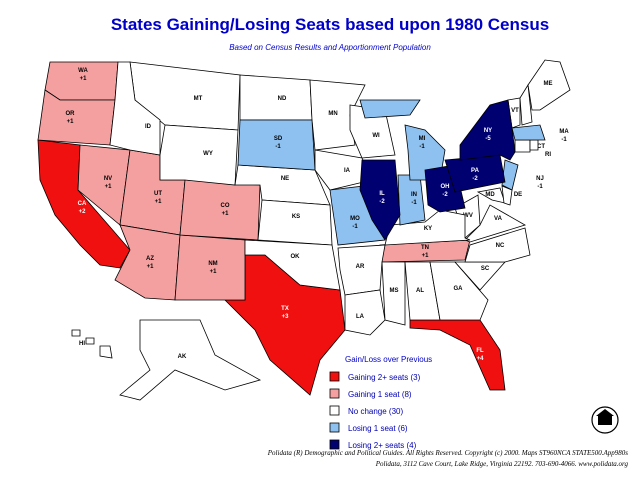 This screenshot has height=478, width=640. What do you see at coordinates (182, 357) in the screenshot?
I see `state-label: AK` at bounding box center [182, 357].